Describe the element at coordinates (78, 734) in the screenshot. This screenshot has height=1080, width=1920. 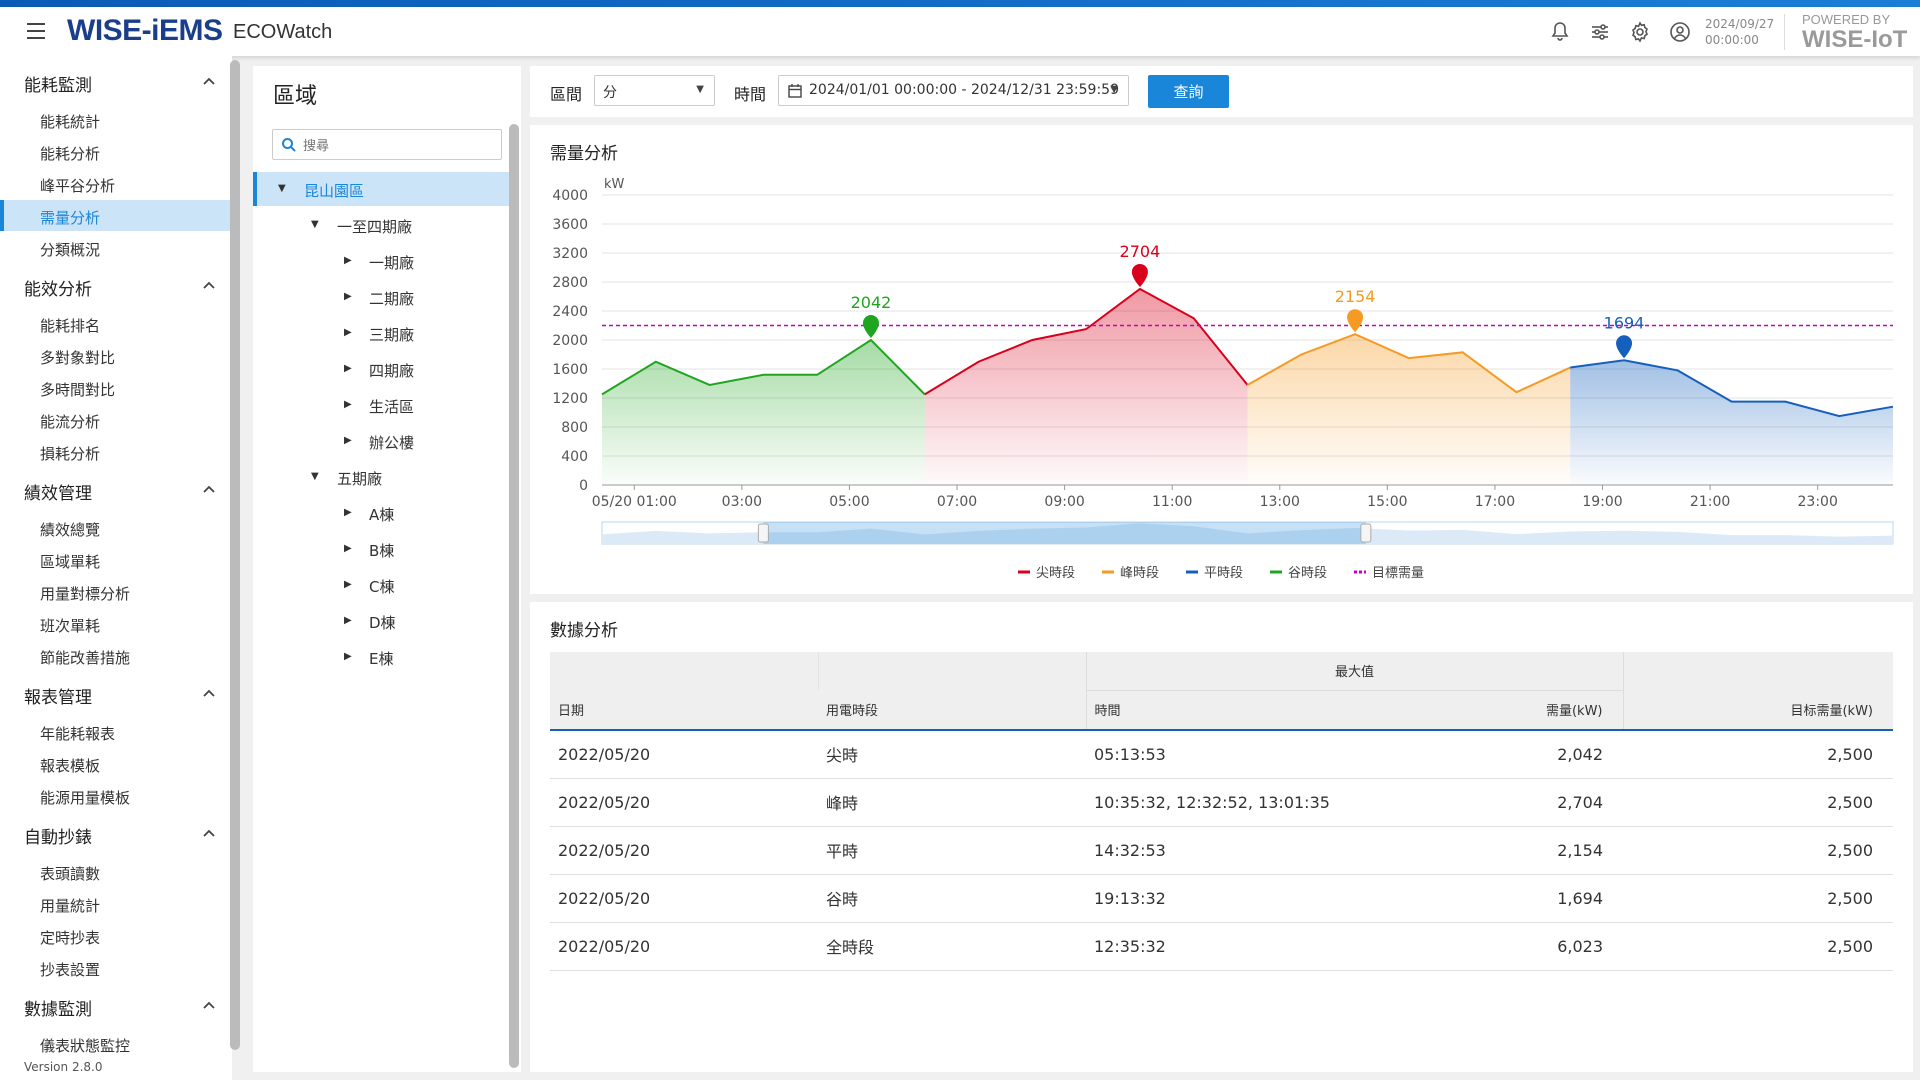
I see `sidebar-item-annual-report: 年能耗報表` at that location.